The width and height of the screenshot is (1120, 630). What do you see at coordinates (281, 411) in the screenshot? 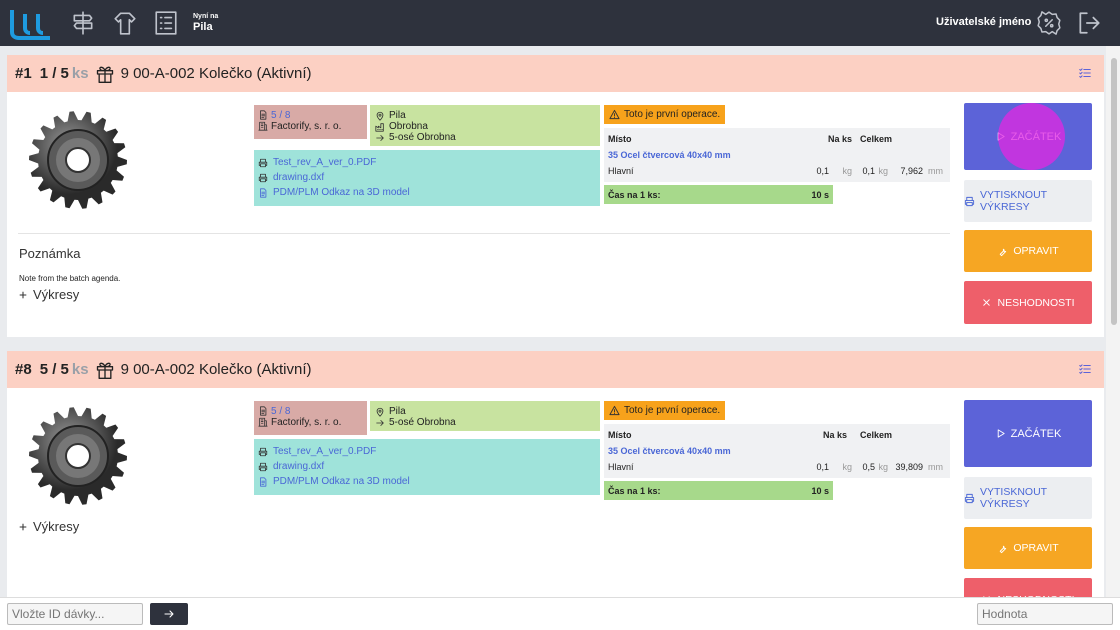
I see `order: 5 / 8` at bounding box center [281, 411].